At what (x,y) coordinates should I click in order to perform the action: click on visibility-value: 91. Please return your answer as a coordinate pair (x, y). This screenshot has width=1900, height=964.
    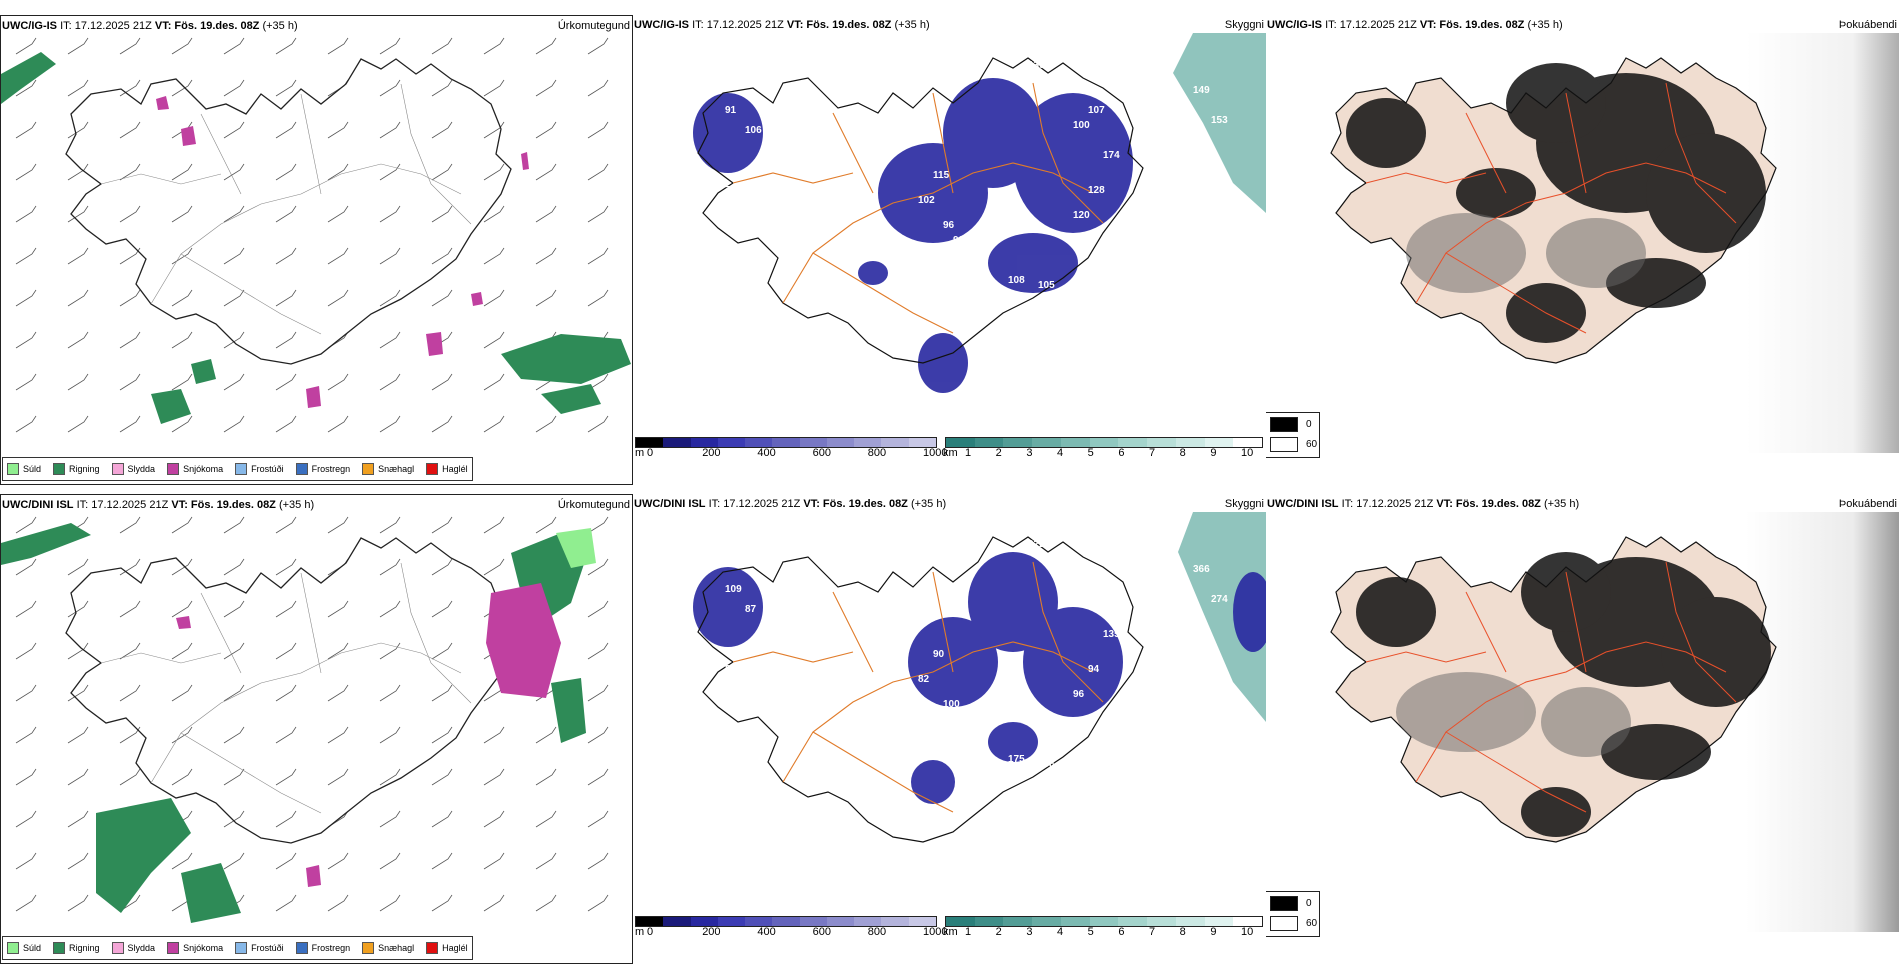
    Looking at the image, I should click on (1104, 769).